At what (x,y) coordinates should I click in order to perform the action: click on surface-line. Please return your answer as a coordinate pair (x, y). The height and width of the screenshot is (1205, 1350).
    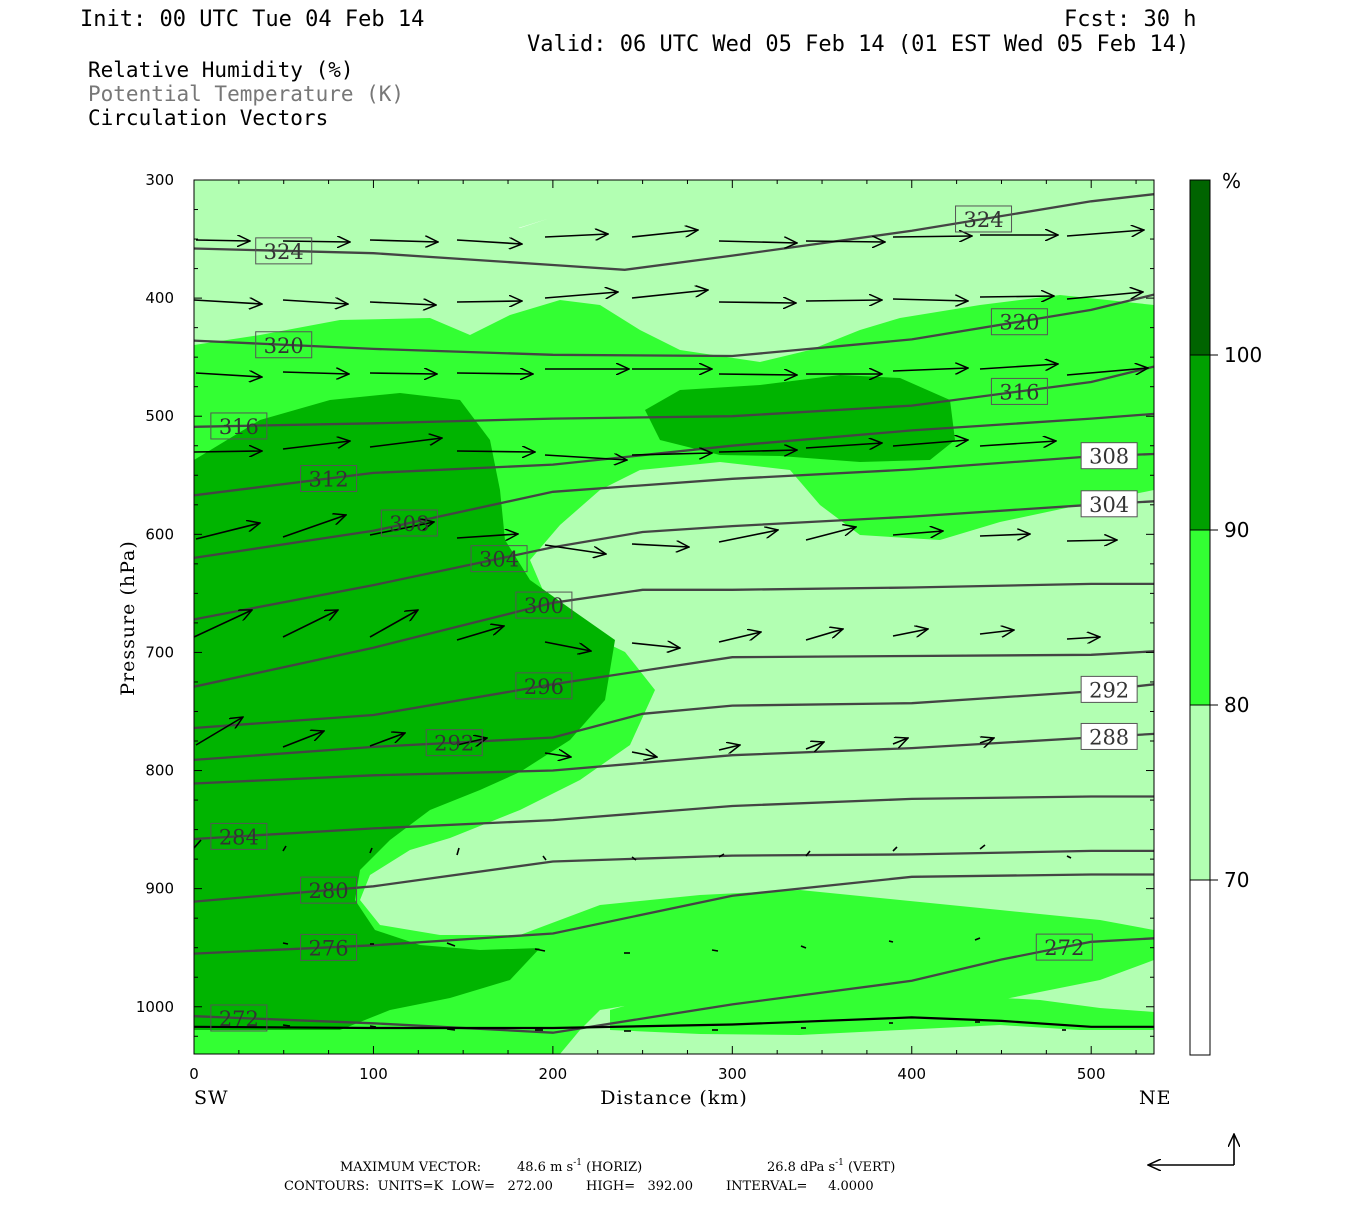
    Looking at the image, I should click on (674, 1023).